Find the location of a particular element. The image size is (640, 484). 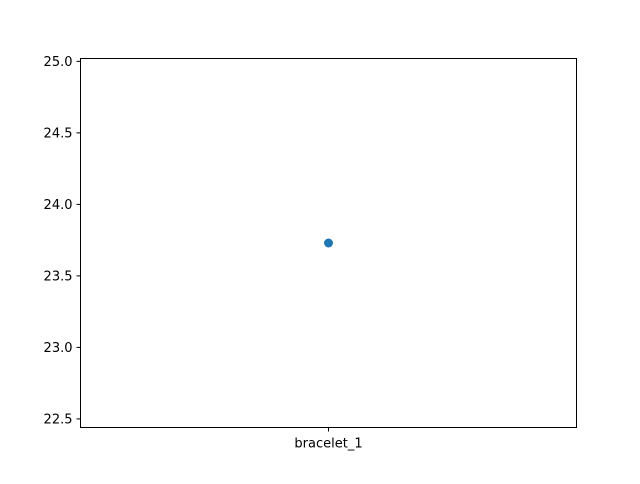

data-point is located at coordinates (328, 243).